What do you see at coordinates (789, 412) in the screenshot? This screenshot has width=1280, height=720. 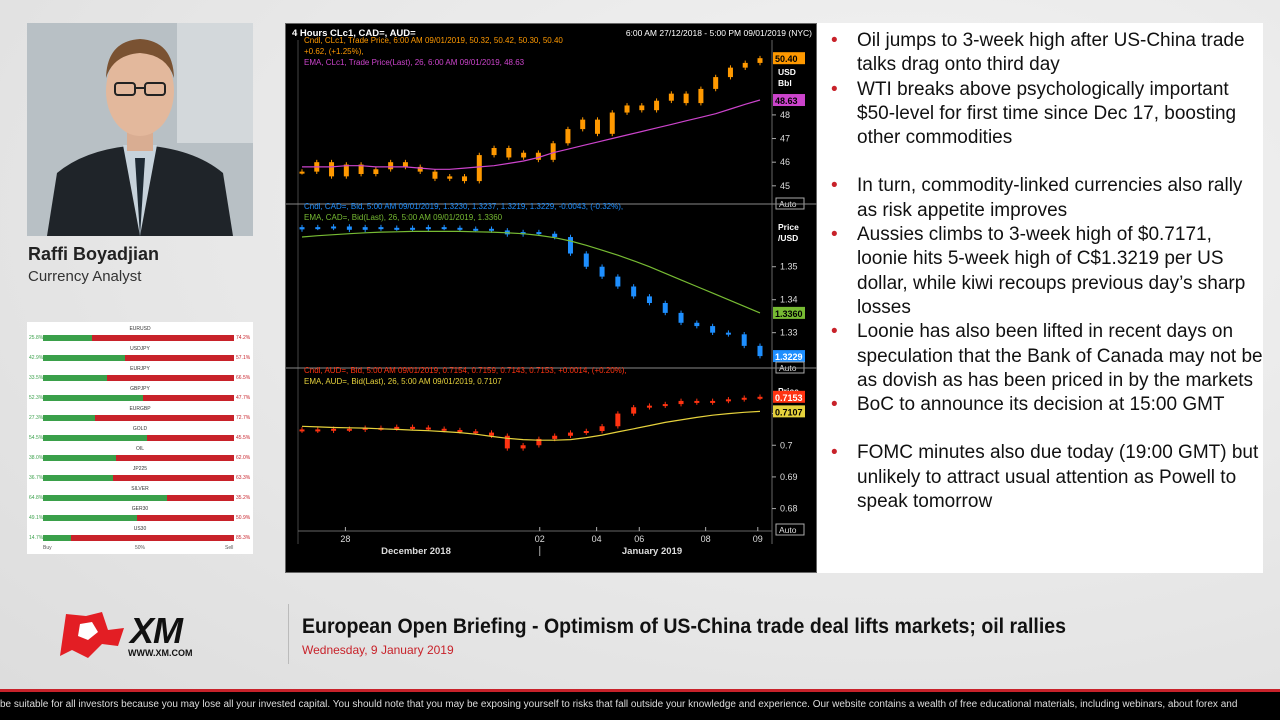 I see `ema-value-label: 0.7107` at bounding box center [789, 412].